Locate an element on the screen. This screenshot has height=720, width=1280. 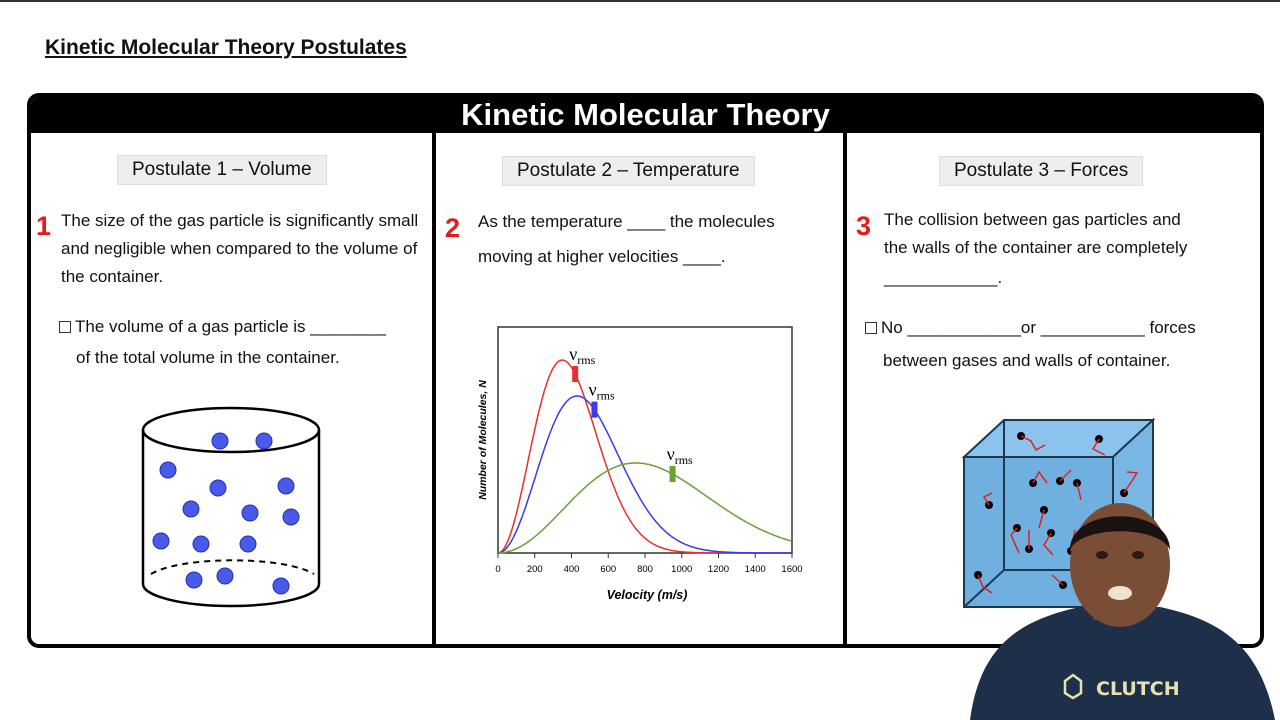
x-tick-label: 1200 is located at coordinates (718, 569).